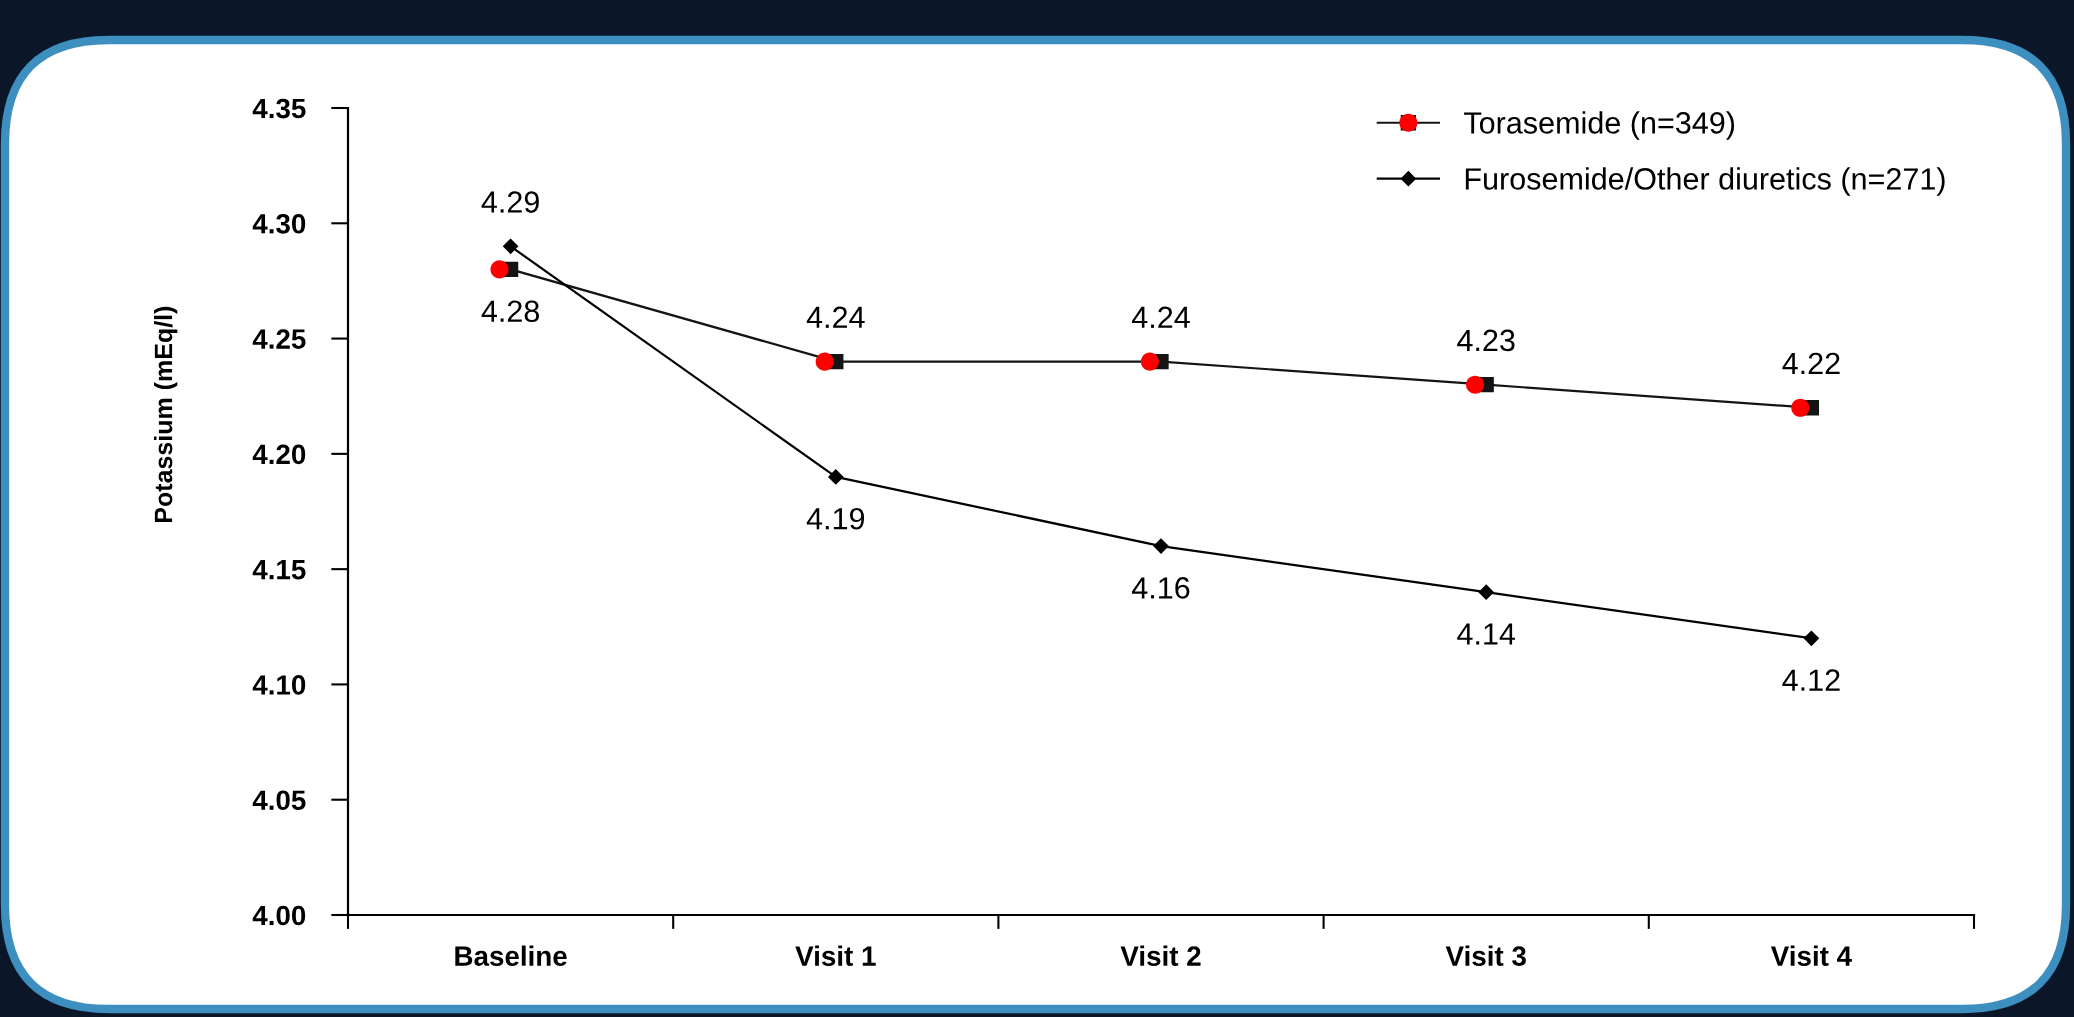 This screenshot has width=2074, height=1017. Describe the element at coordinates (835, 955) in the screenshot. I see `x-tick-label: Visit 1` at that location.